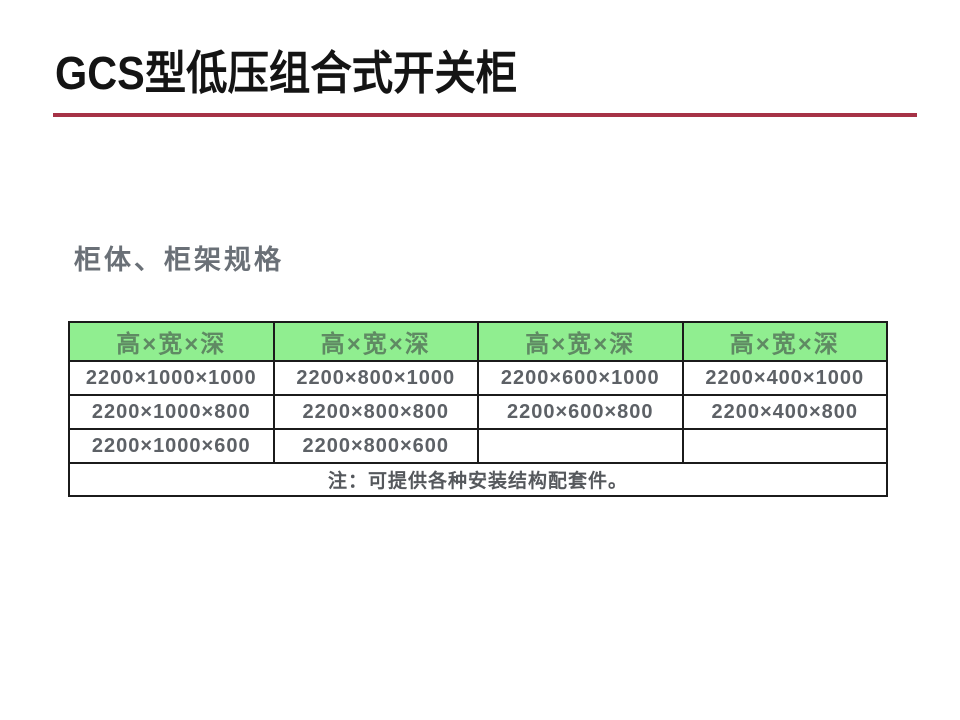 This screenshot has height=720, width=960. What do you see at coordinates (485, 115) in the screenshot?
I see `title-underline-rule` at bounding box center [485, 115].